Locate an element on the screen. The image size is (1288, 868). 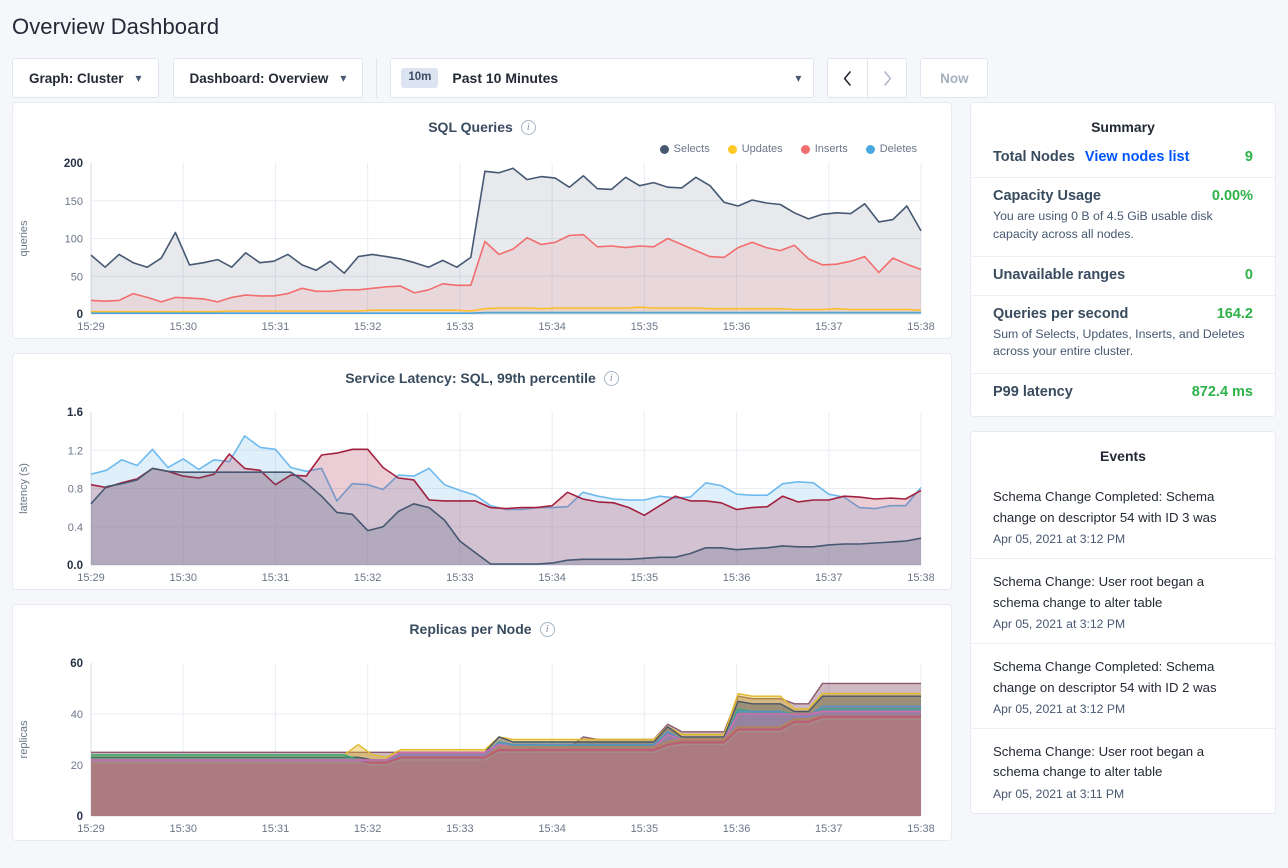
time-range-badge: 10m is located at coordinates (420, 78).